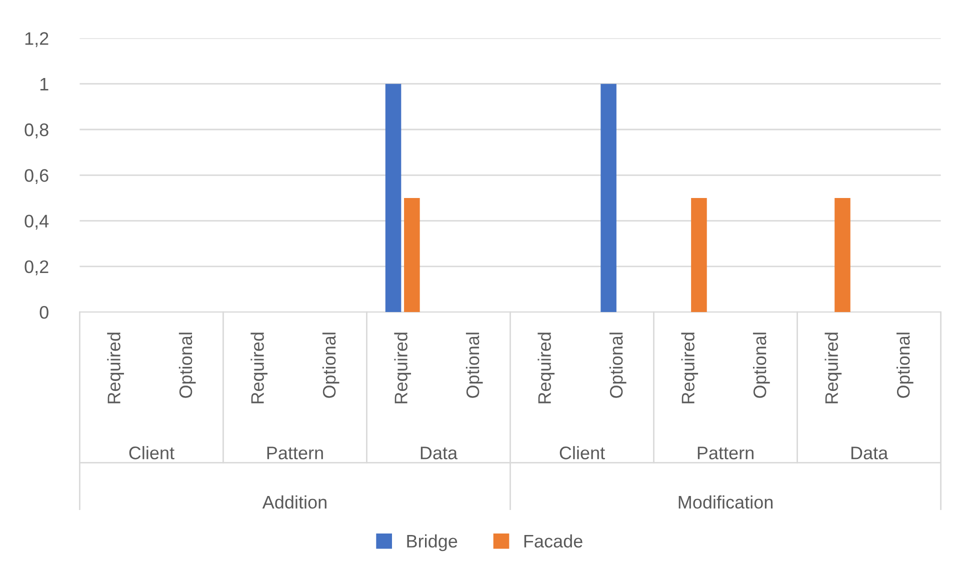  What do you see at coordinates (44, 312) in the screenshot?
I see `y-tick-label: 0` at bounding box center [44, 312].